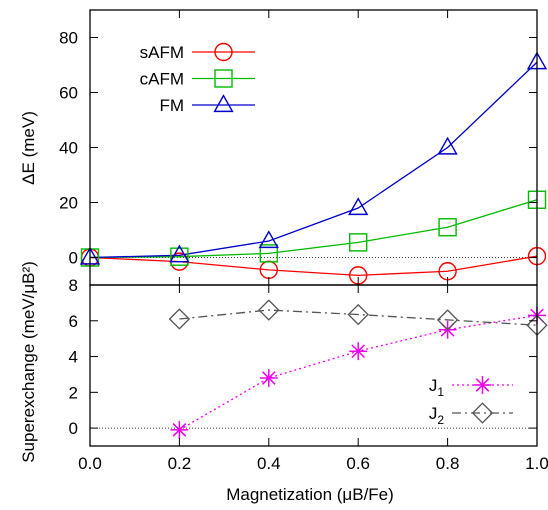 This screenshot has height=510, width=548. I want to click on y-tick-label: 20, so click(68, 203).